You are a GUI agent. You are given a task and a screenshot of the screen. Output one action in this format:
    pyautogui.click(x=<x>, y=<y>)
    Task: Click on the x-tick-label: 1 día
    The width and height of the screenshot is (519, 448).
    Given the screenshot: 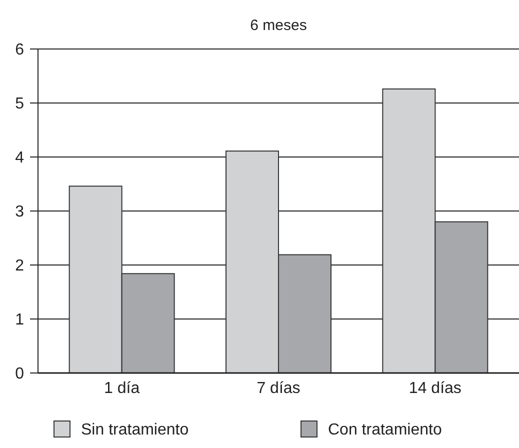 What is the action you would take?
    pyautogui.click(x=122, y=388)
    